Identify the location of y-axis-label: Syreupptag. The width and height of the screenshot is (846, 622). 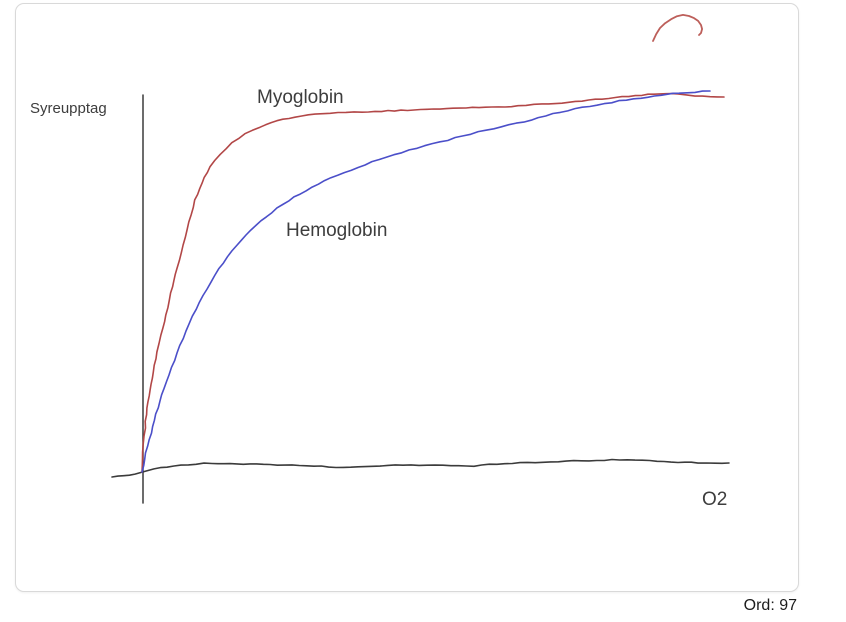
(68, 108).